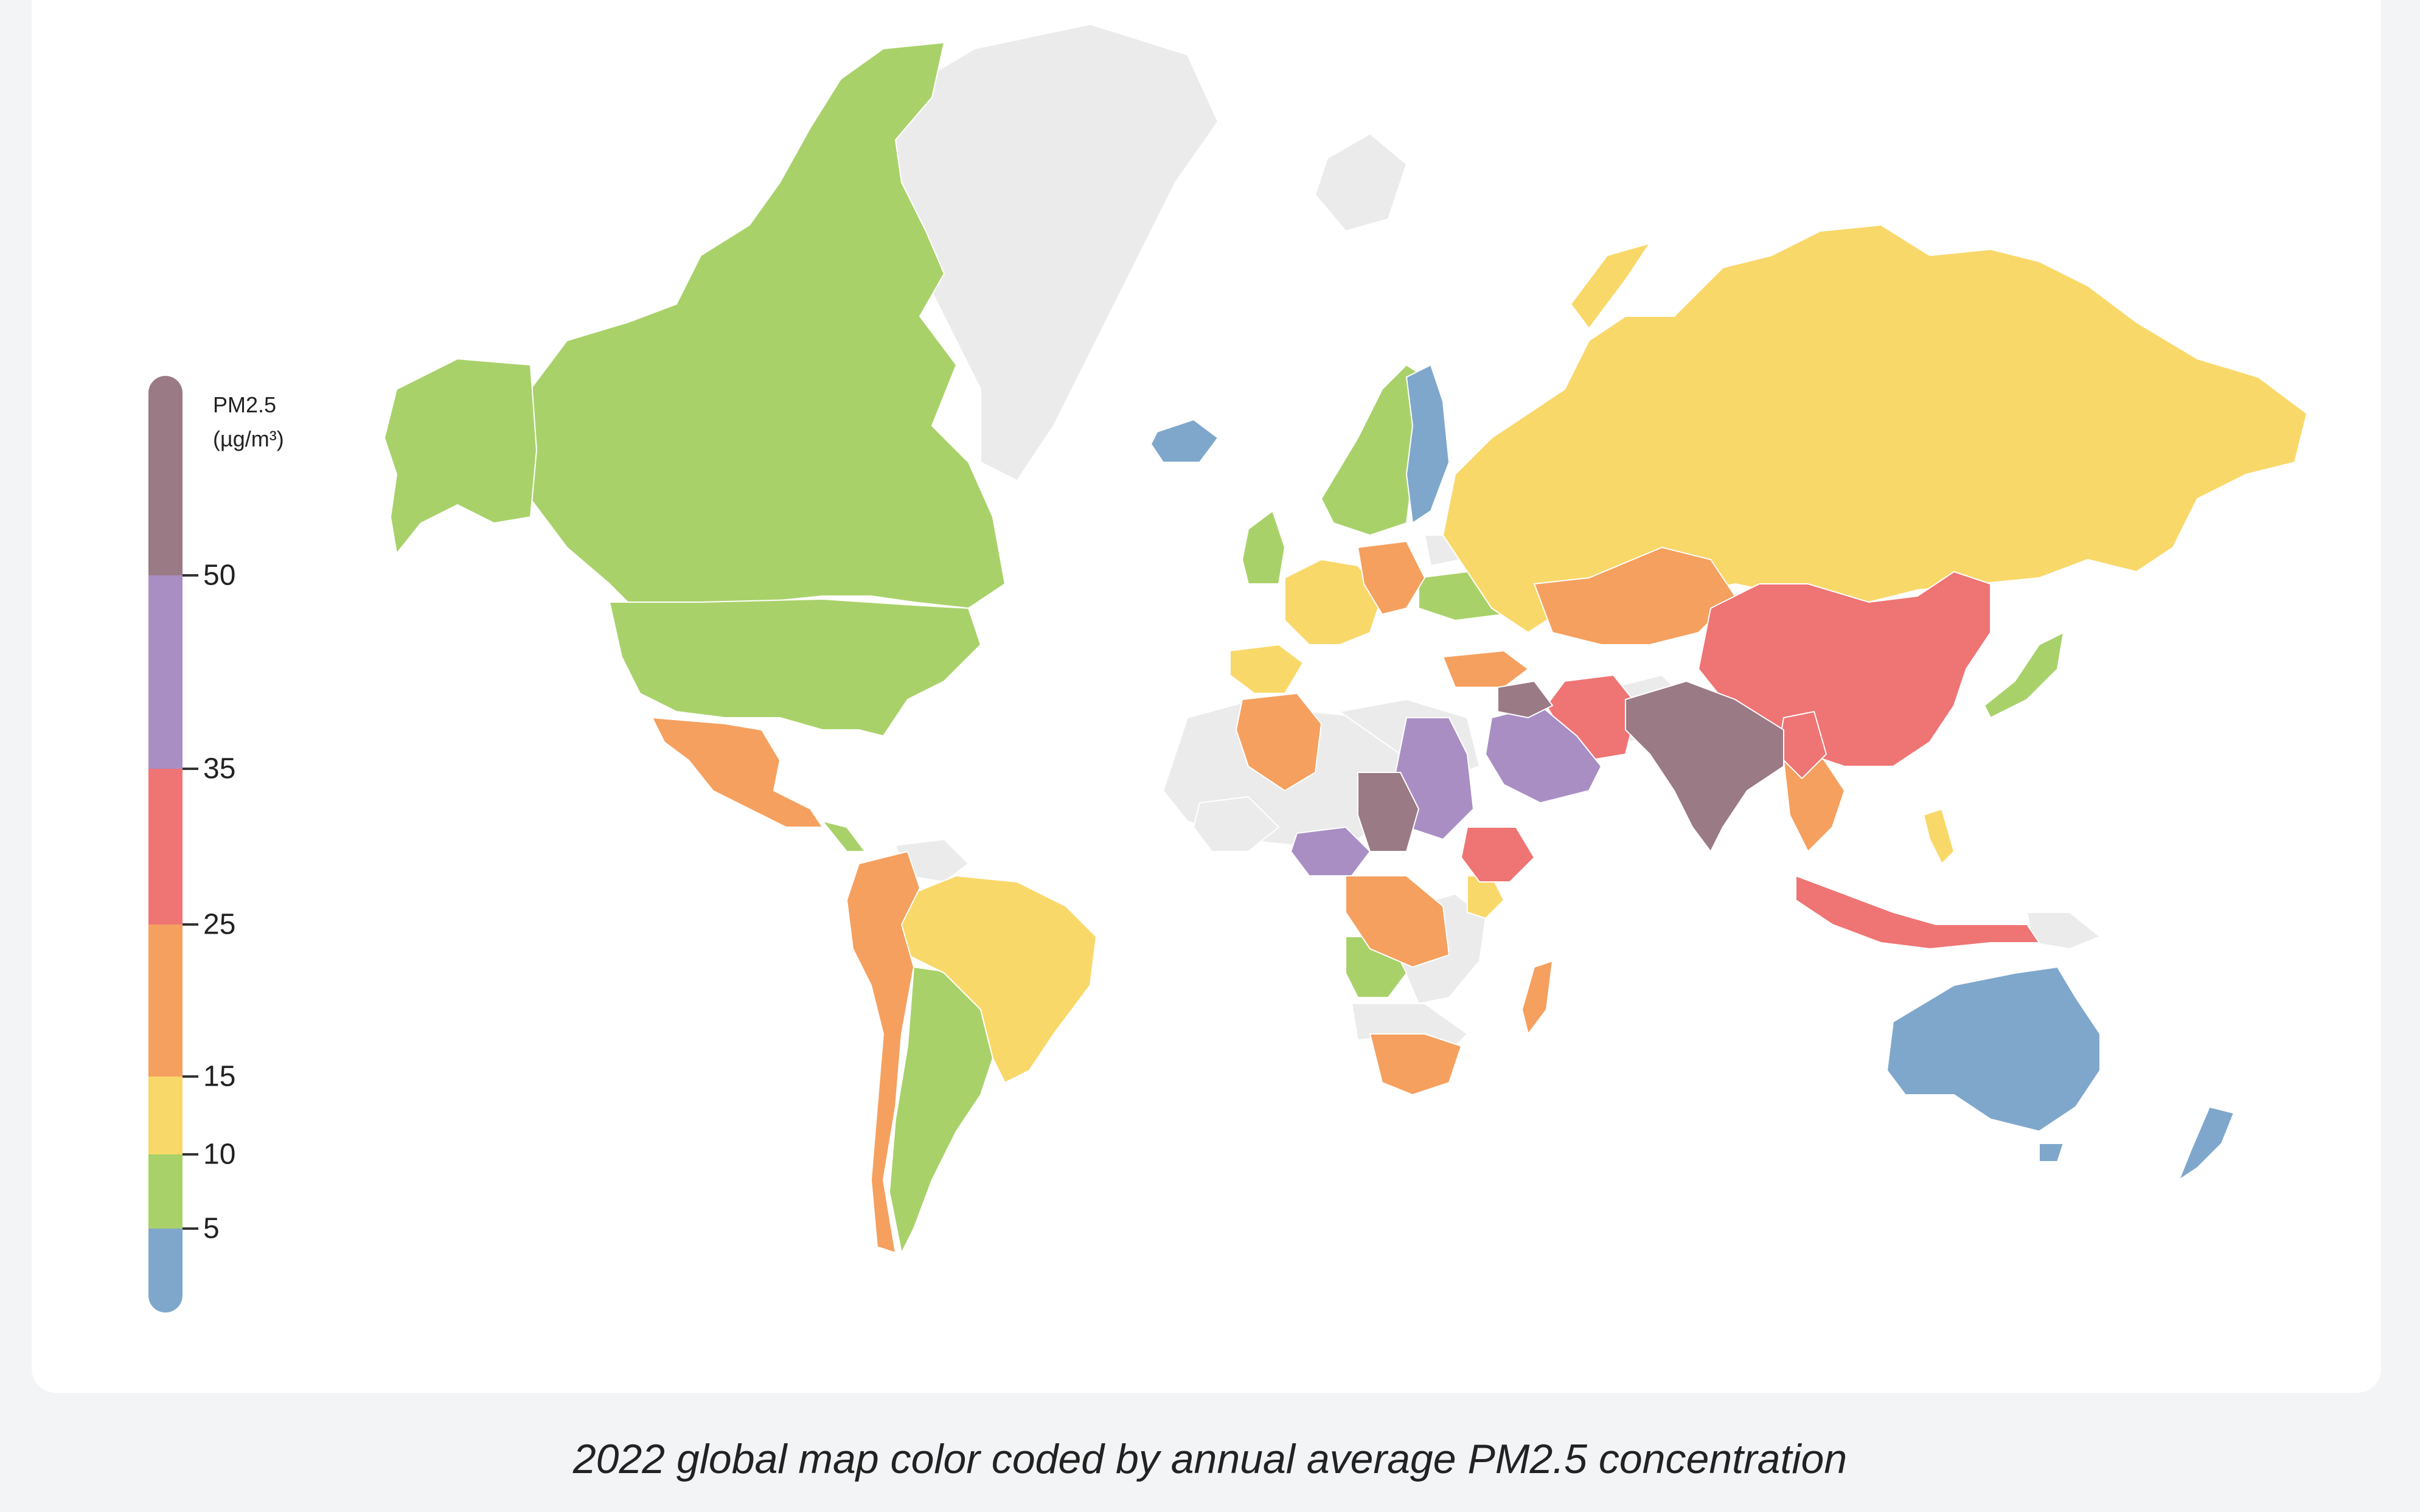 The height and width of the screenshot is (1512, 2420). I want to click on legend-tick-label-5: 5, so click(211, 1228).